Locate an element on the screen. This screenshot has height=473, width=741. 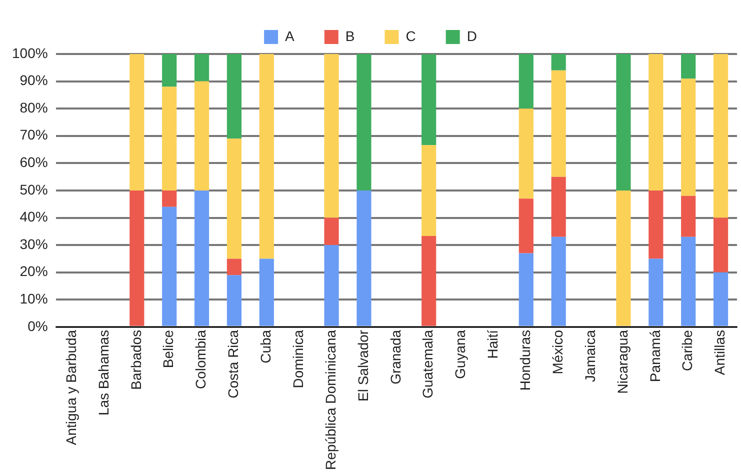
x-tick-label: Dominica is located at coordinates (298, 359).